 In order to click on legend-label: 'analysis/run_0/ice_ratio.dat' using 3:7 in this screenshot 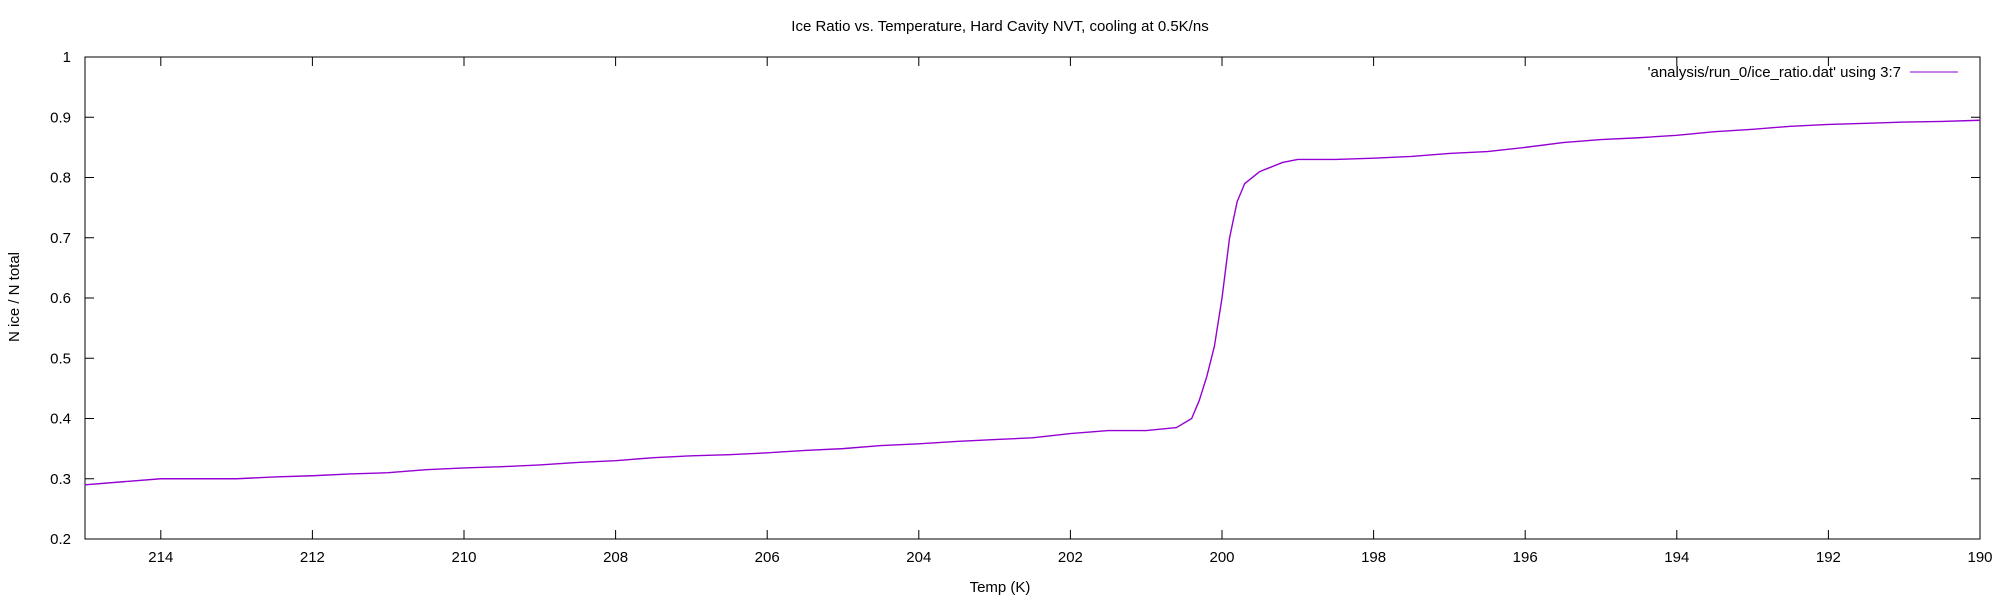, I will do `click(1774, 72)`.